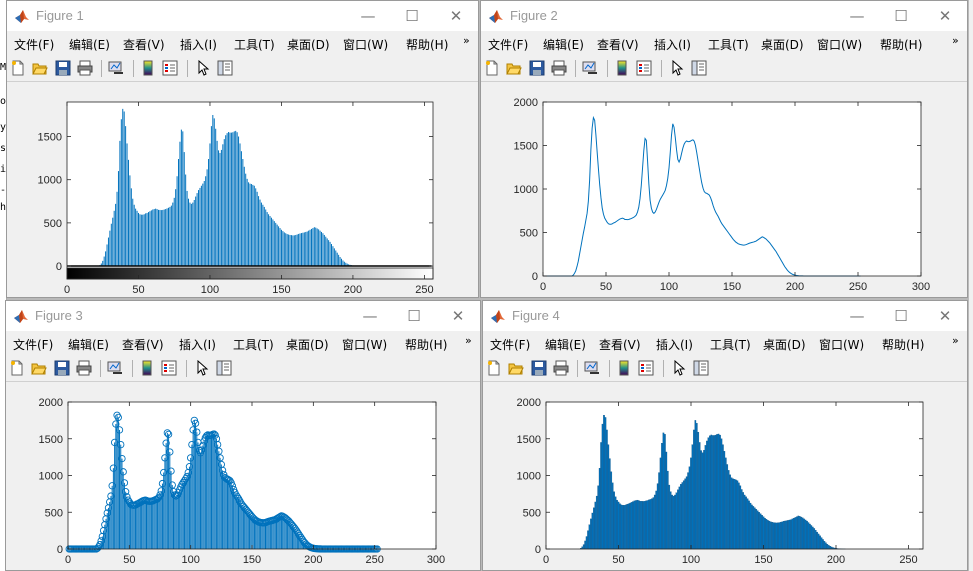 The width and height of the screenshot is (973, 571). Describe the element at coordinates (243, 316) in the screenshot. I see `title-bar: Figure 3 — ☐ ✕` at that location.